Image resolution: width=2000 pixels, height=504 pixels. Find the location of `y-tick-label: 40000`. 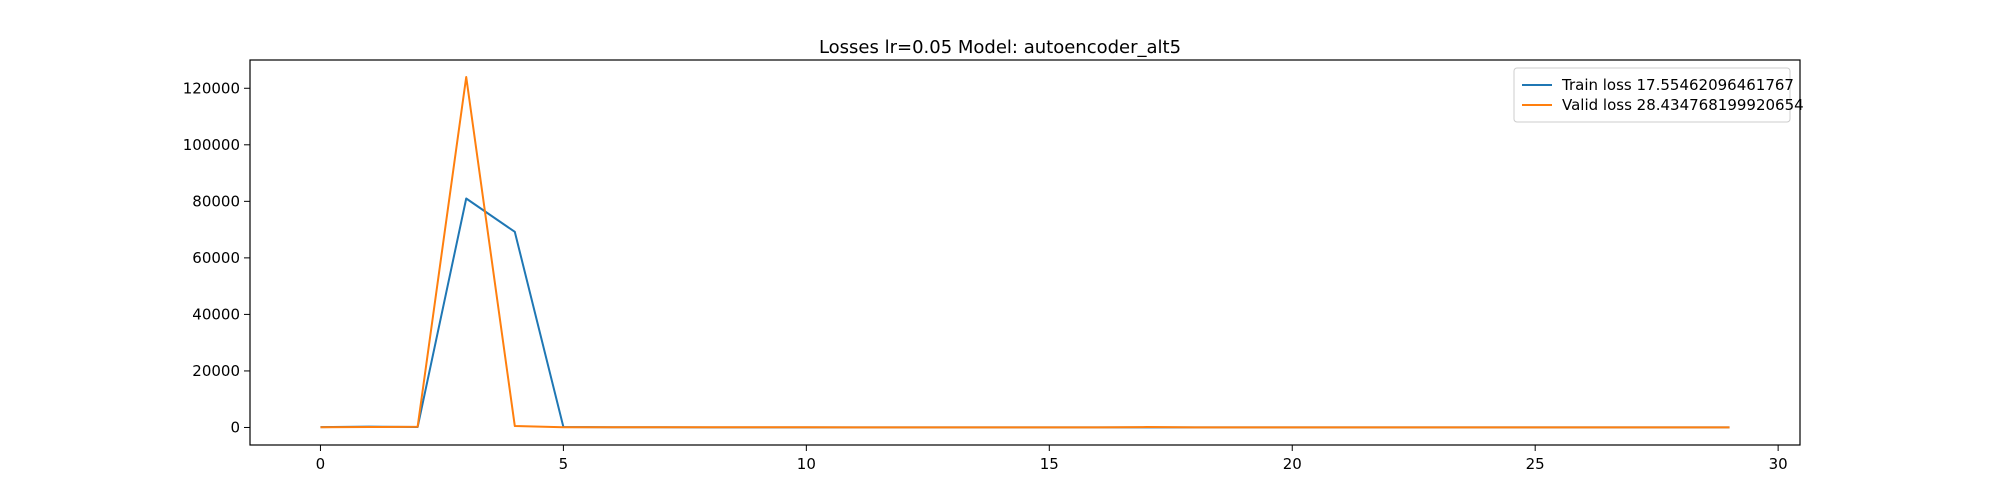

y-tick-label: 40000 is located at coordinates (216, 314).